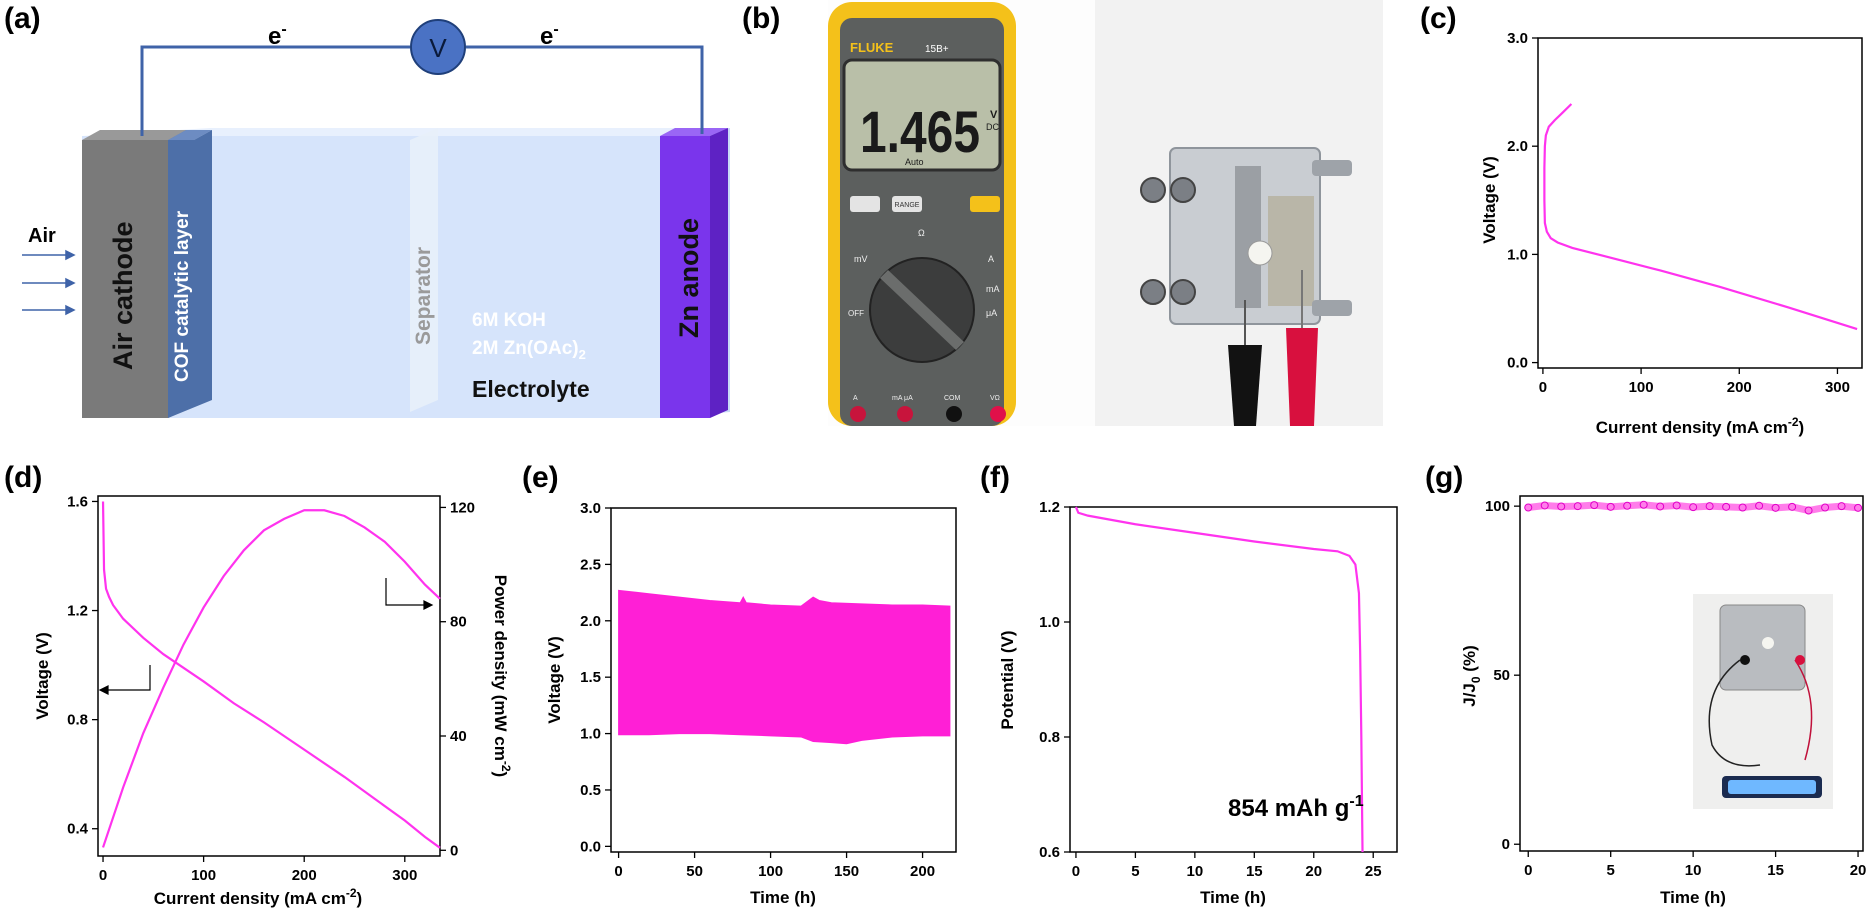 The width and height of the screenshot is (1871, 922). Describe the element at coordinates (190, 135) in the screenshot. I see `cof-layer-top` at that location.